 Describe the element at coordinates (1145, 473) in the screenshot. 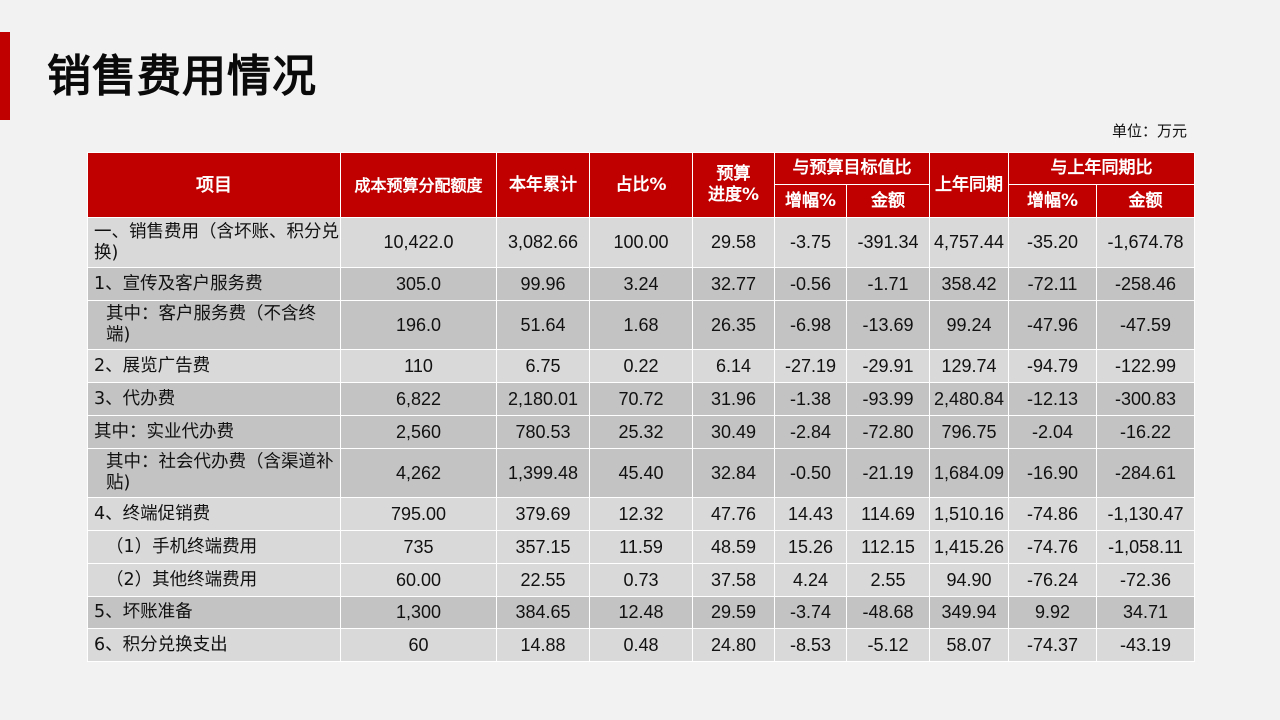

I see `cell-vs-last-year-amount: -284.61` at that location.